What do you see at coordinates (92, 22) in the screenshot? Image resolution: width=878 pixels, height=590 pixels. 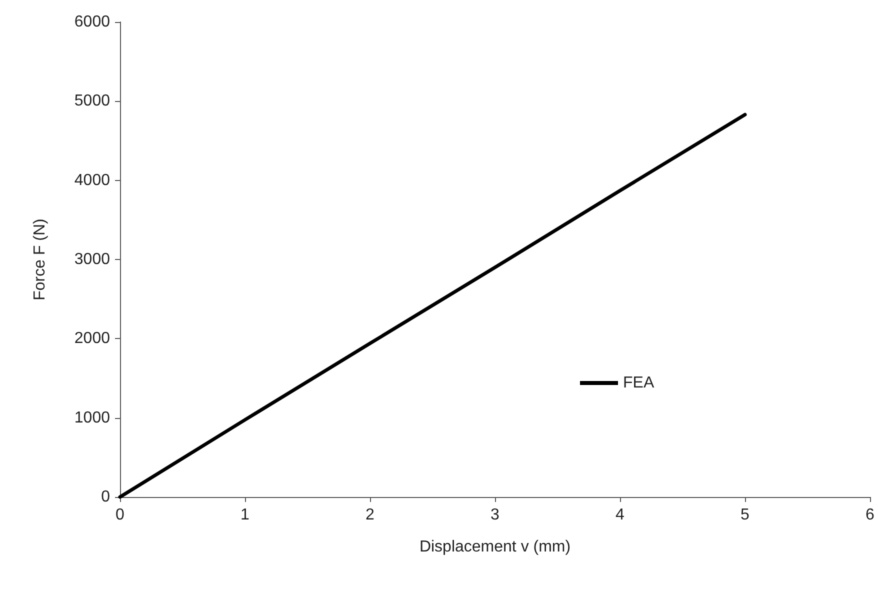 I see `y-tick-label: 6000` at bounding box center [92, 22].